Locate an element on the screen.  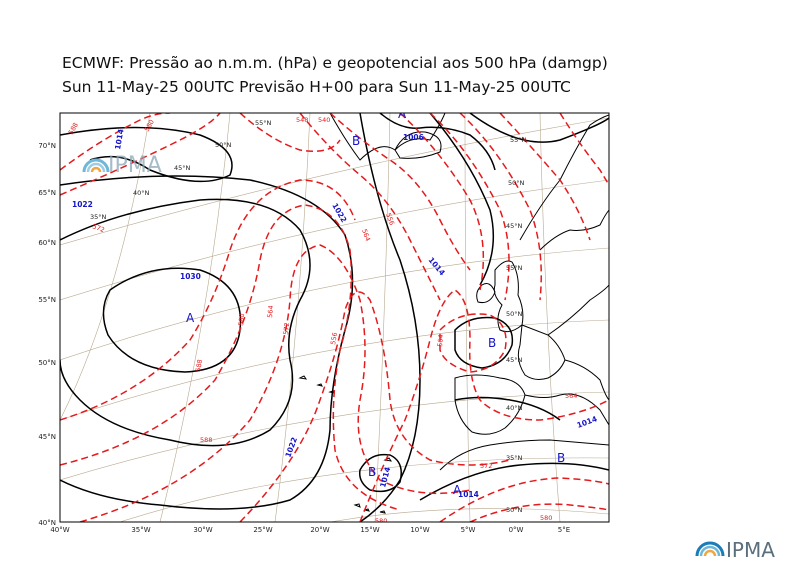
lon-tick-label: 0°W is located at coordinates (516, 530).